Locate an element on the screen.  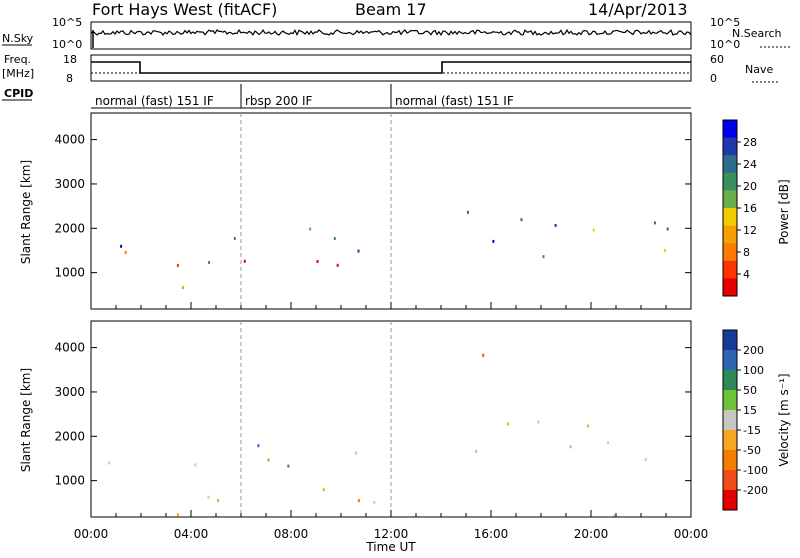
nsearch-tick-bottom: 10^0 is located at coordinates (725, 44).